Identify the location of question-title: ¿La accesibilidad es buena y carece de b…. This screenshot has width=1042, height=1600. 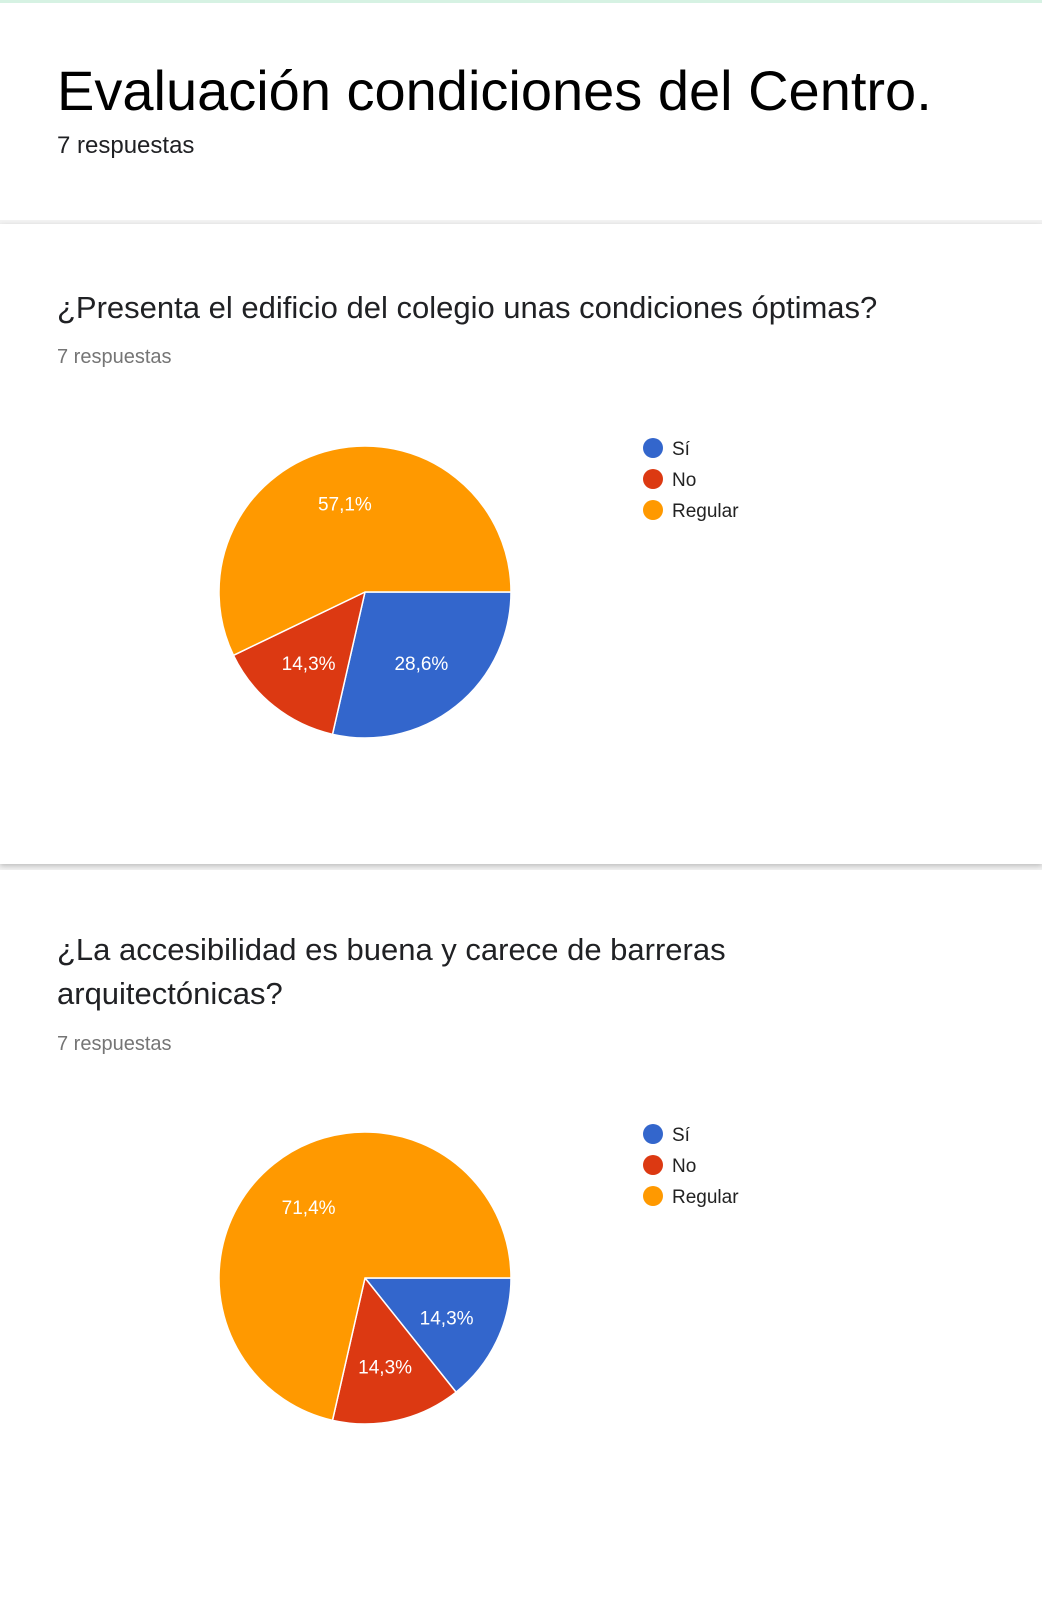
(391, 971).